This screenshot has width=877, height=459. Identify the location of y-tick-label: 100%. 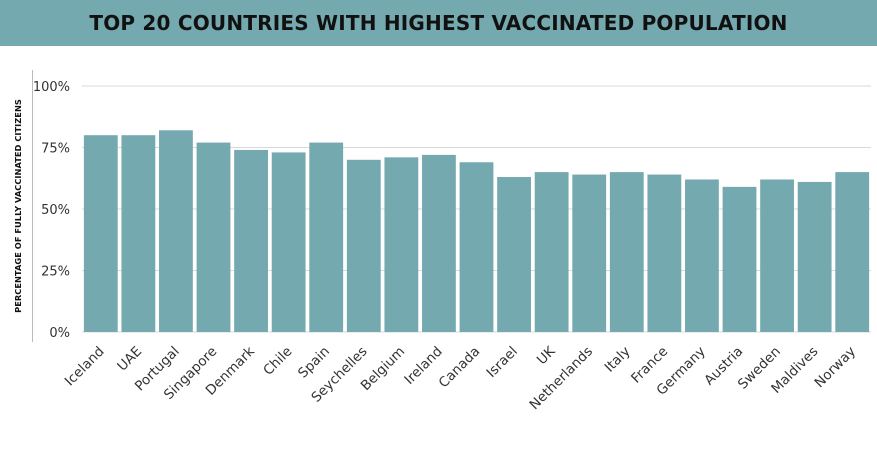
(51, 87).